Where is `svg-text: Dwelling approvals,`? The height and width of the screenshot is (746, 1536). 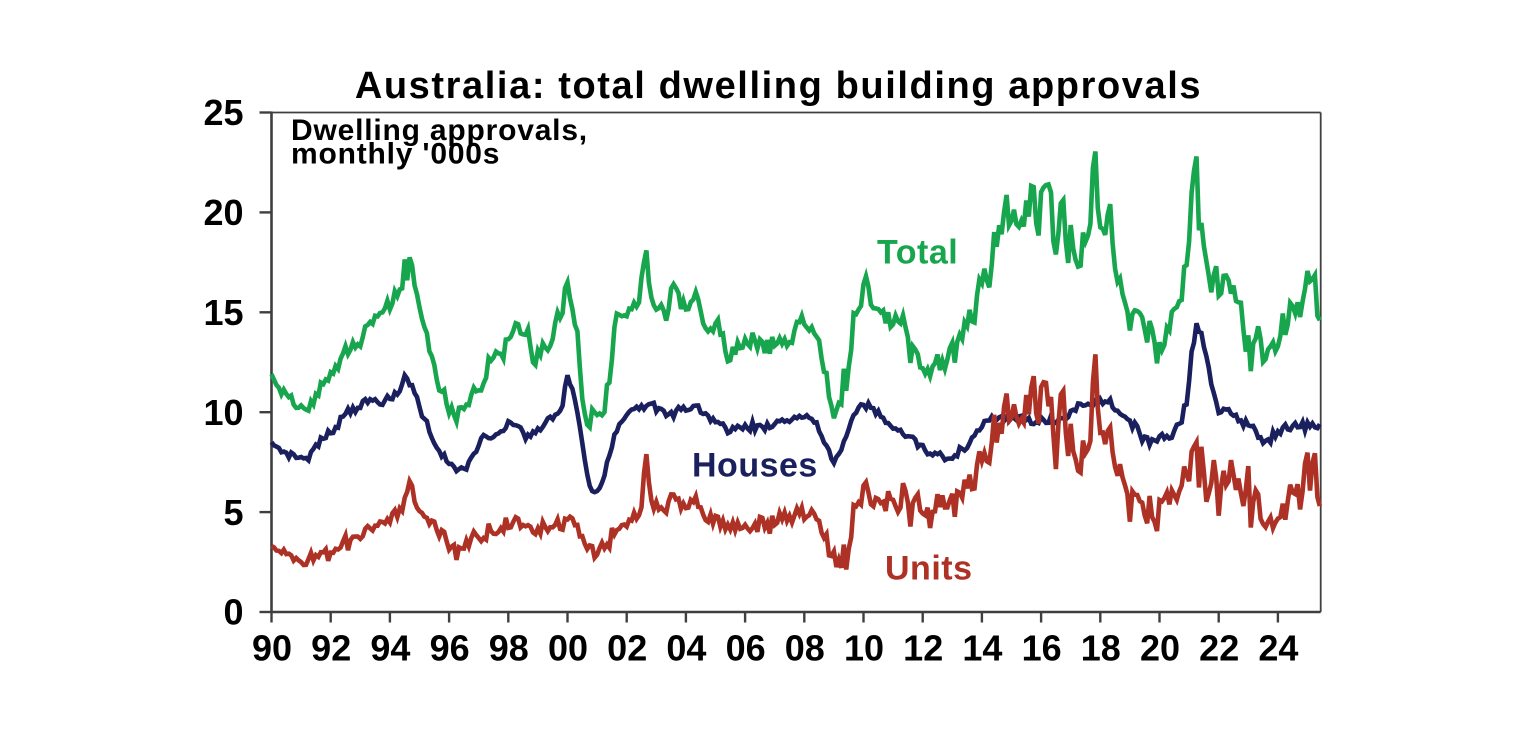
svg-text: Dwelling approvals, is located at coordinates (439, 130).